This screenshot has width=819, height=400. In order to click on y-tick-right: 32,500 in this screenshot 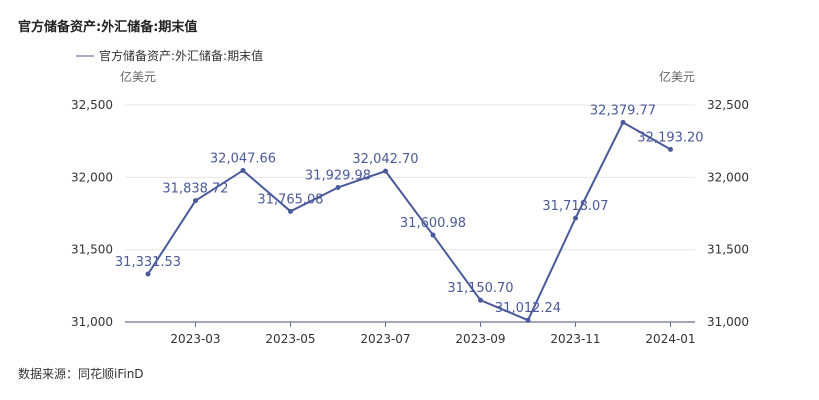, I will do `click(728, 105)`.